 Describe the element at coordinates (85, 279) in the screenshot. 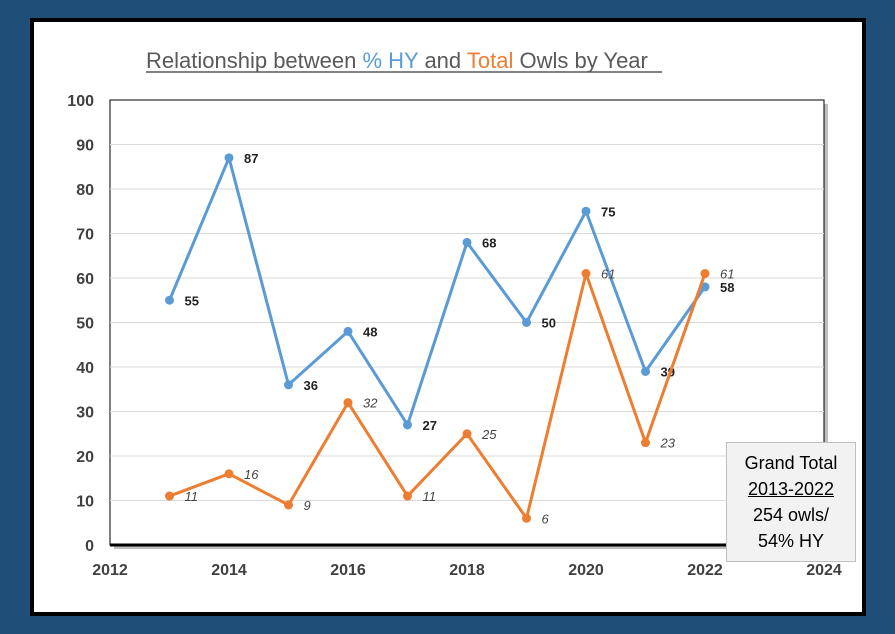

I see `y-tick-label: 60` at that location.